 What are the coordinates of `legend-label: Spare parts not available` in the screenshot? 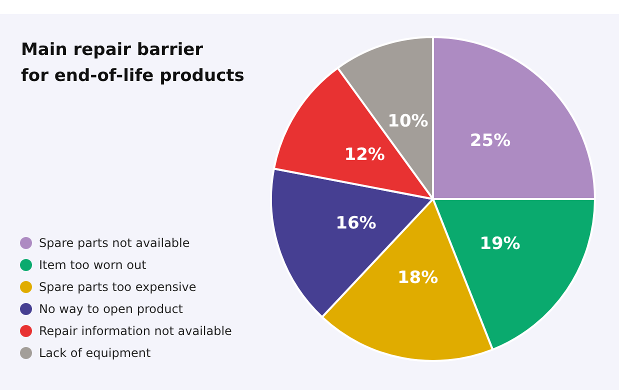 It's located at (114, 243).